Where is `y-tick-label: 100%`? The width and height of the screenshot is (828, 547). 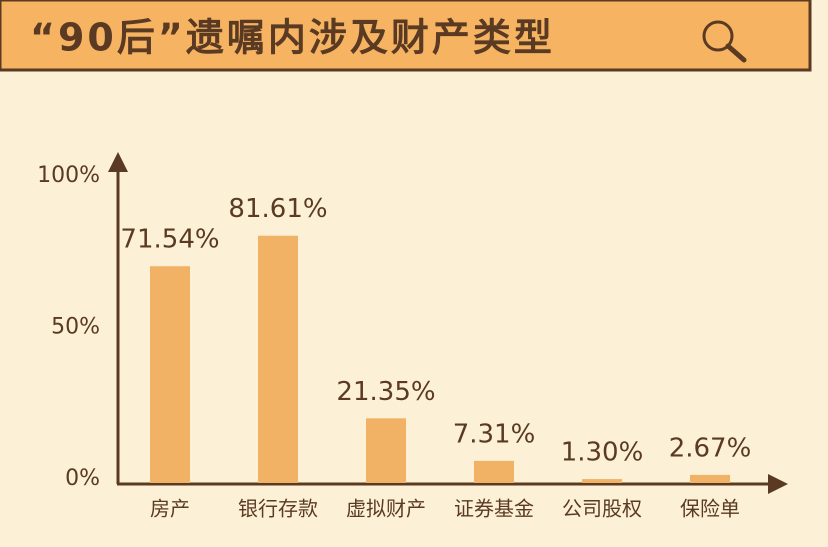 y-tick-label: 100% is located at coordinates (68, 175).